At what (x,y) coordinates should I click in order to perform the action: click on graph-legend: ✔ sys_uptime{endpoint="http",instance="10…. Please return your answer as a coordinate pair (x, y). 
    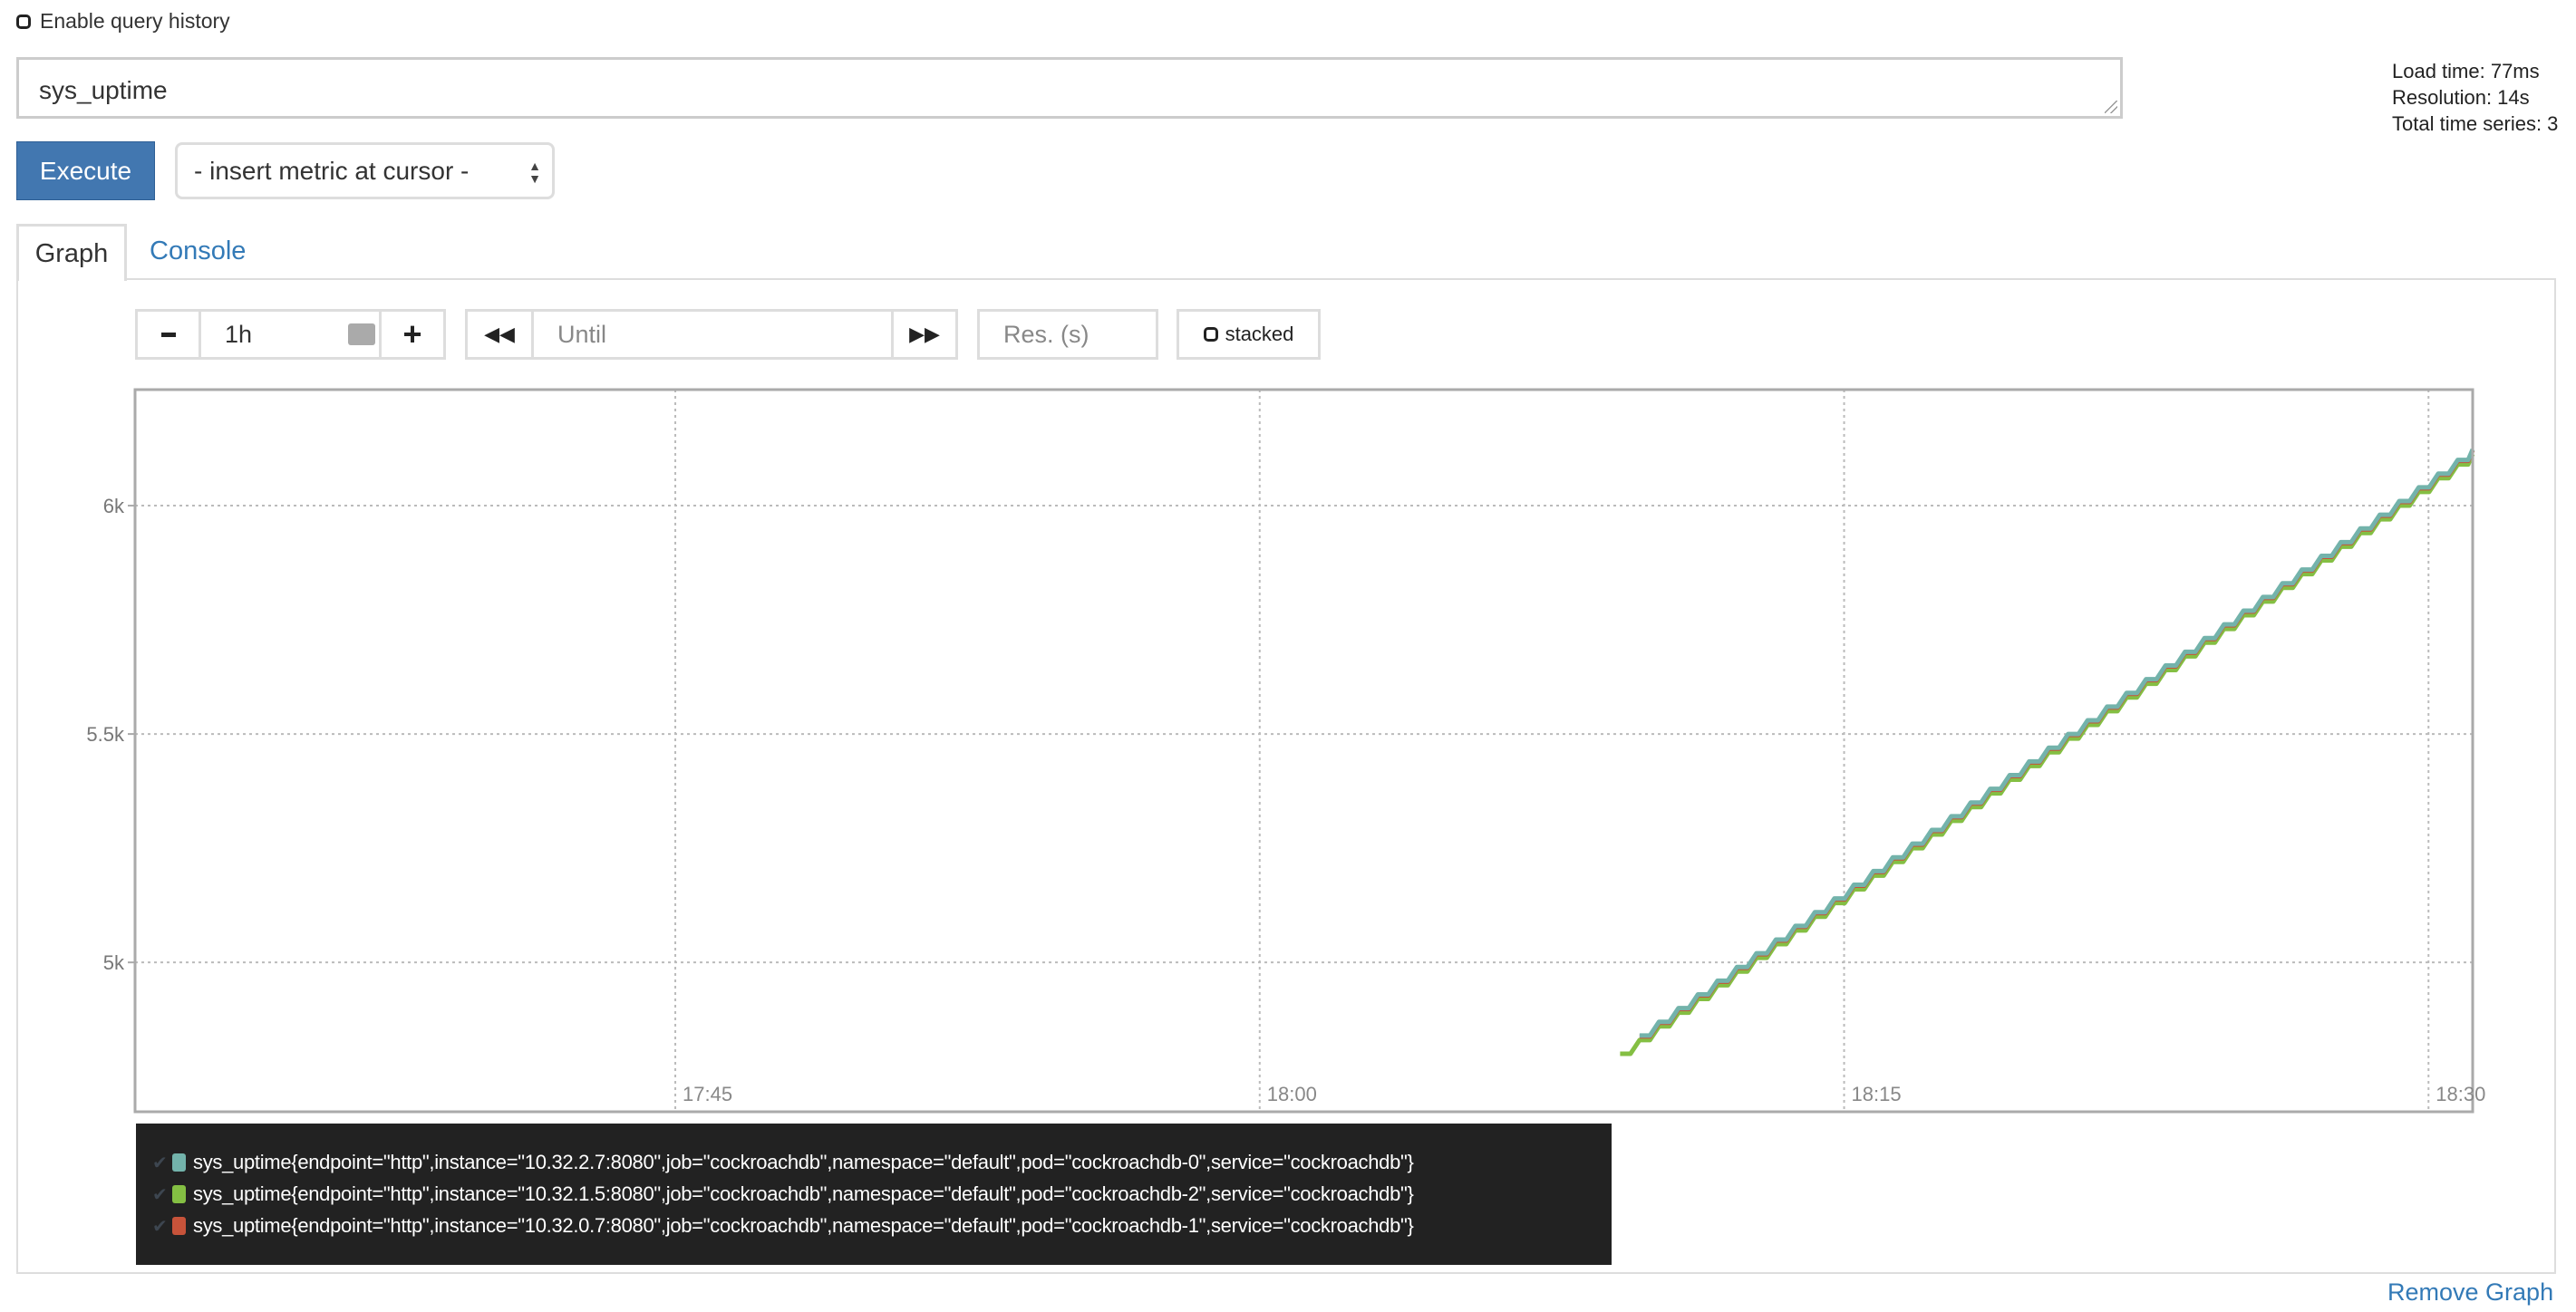
    Looking at the image, I should click on (874, 1194).